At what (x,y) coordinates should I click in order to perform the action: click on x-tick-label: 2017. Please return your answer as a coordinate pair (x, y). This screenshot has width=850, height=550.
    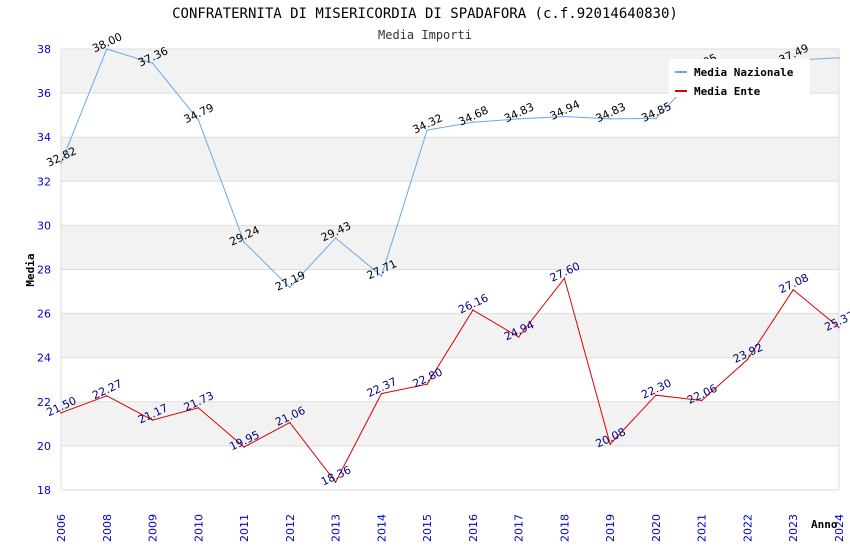
    Looking at the image, I should click on (519, 528).